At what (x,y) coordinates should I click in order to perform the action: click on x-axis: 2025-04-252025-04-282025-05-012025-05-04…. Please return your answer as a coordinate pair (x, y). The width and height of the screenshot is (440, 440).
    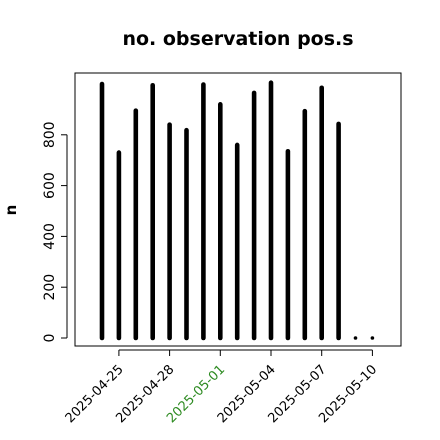
    Looking at the image, I should click on (221, 387).